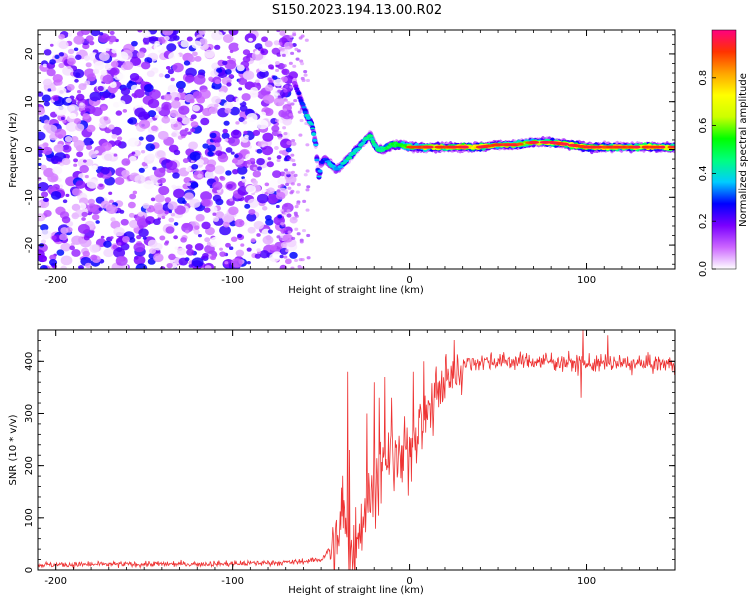 The height and width of the screenshot is (600, 750). What do you see at coordinates (586, 581) in the screenshot?
I see `snr-x-tick-label: 100` at bounding box center [586, 581].